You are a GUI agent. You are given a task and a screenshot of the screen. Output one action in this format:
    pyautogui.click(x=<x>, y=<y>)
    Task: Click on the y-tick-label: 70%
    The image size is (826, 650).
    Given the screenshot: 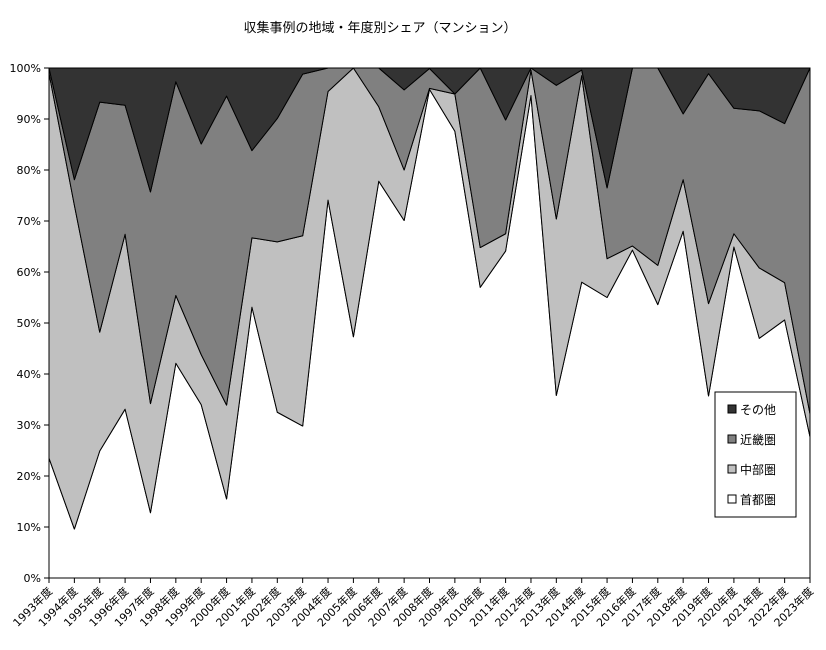 What is the action you would take?
    pyautogui.click(x=29, y=221)
    